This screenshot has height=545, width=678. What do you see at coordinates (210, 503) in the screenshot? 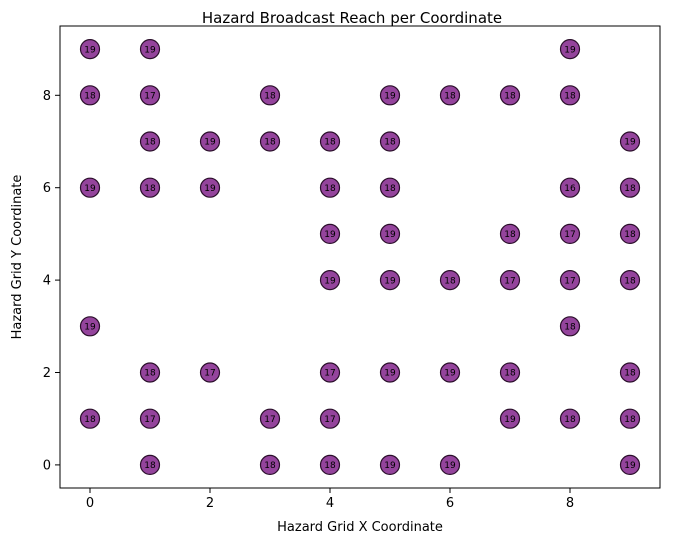
I see `x-tick-label: 2` at bounding box center [210, 503].